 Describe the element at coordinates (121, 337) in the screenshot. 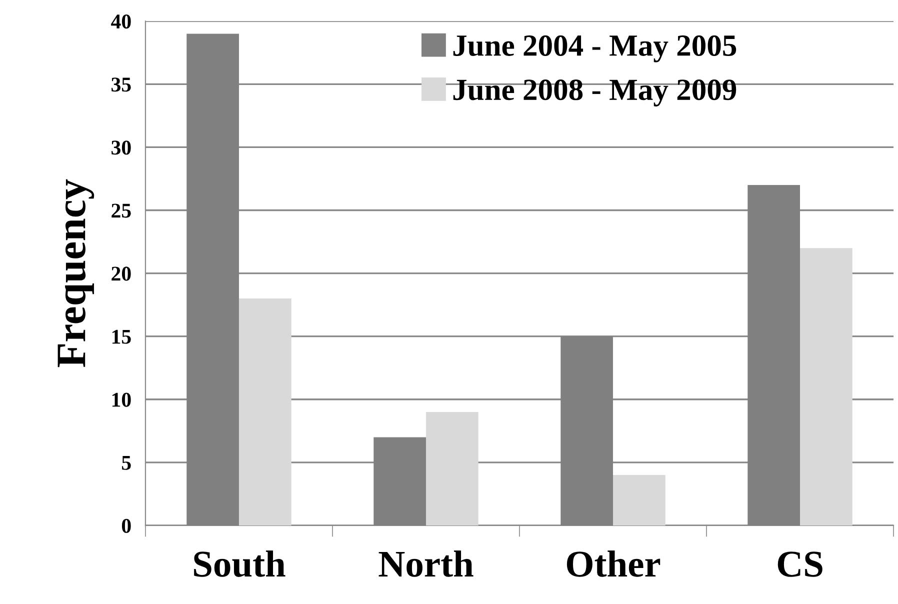

I see `y-tick-label: 15` at that location.